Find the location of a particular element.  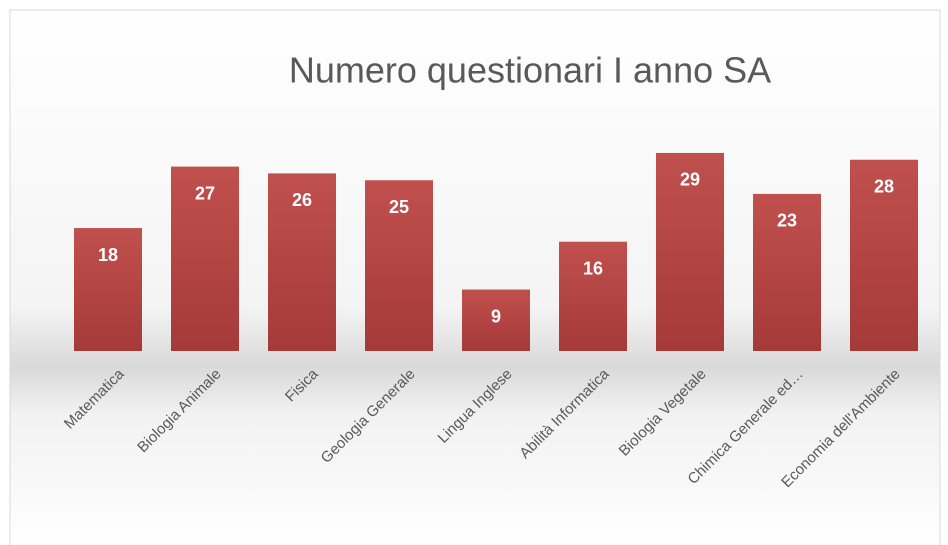

data-label: 16 is located at coordinates (593, 268).